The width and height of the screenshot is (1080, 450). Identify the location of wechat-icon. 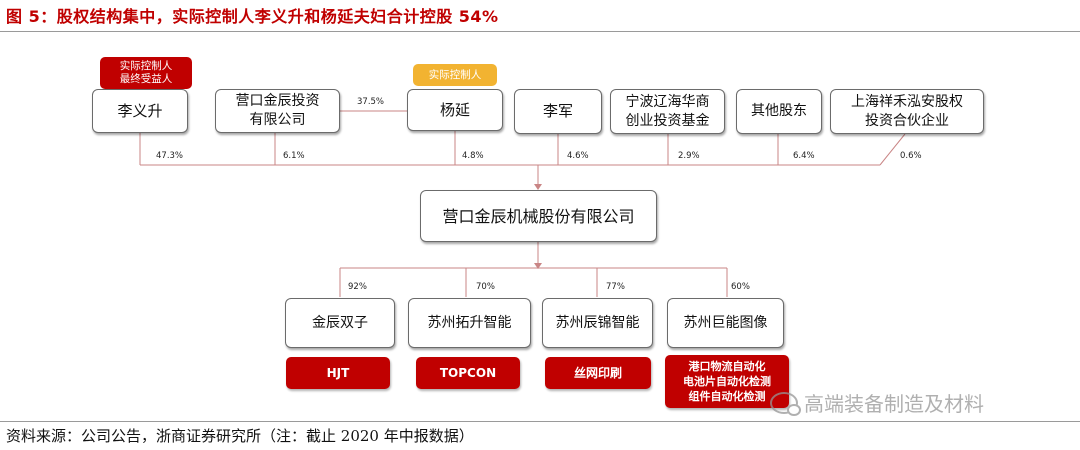
(785, 403).